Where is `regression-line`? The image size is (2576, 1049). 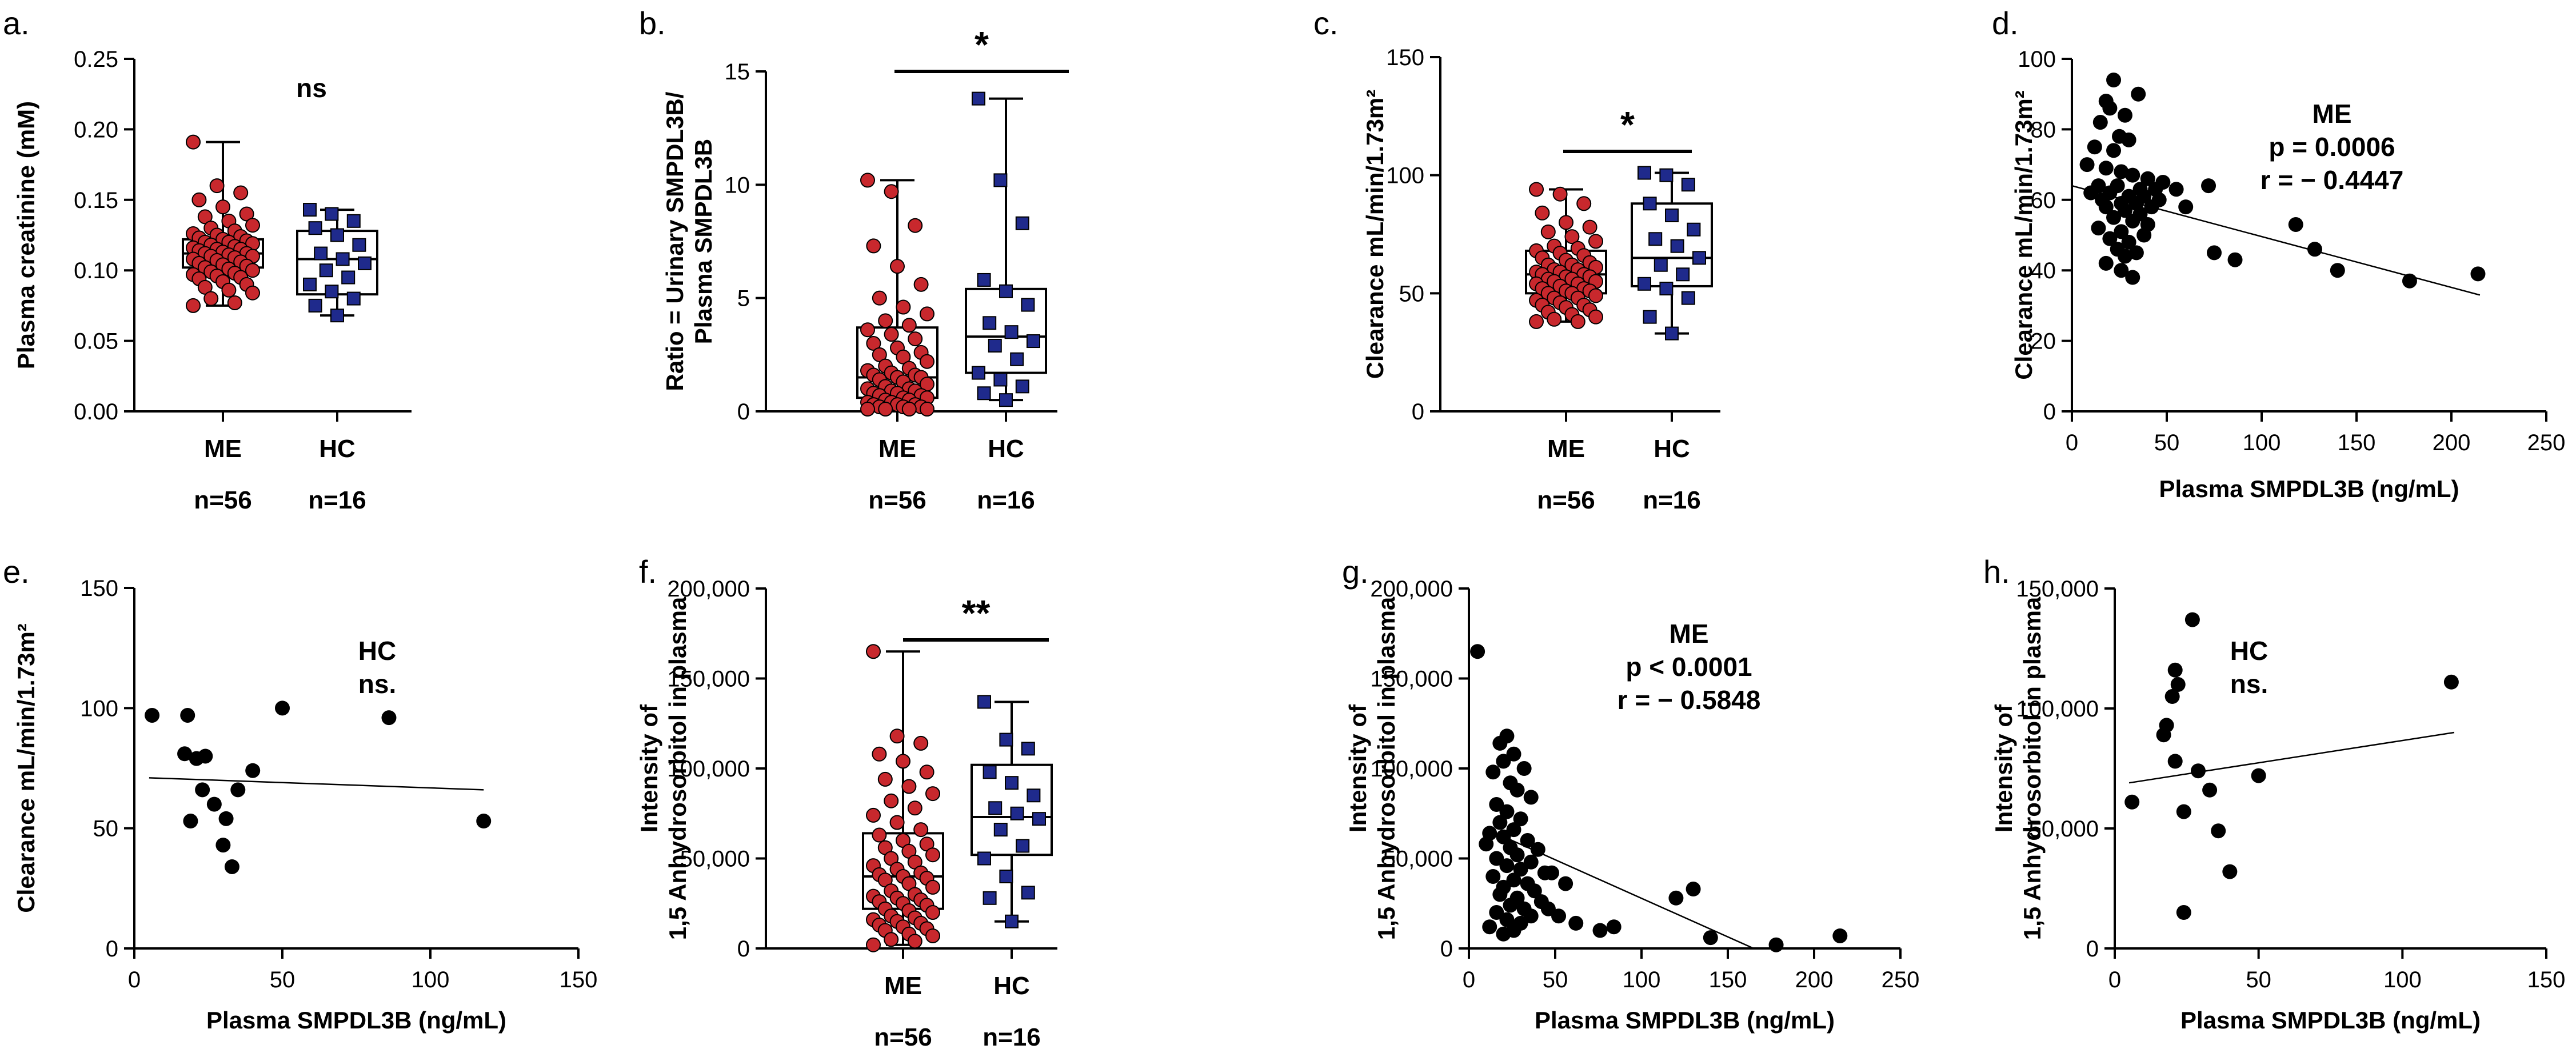 regression-line is located at coordinates (316, 784).